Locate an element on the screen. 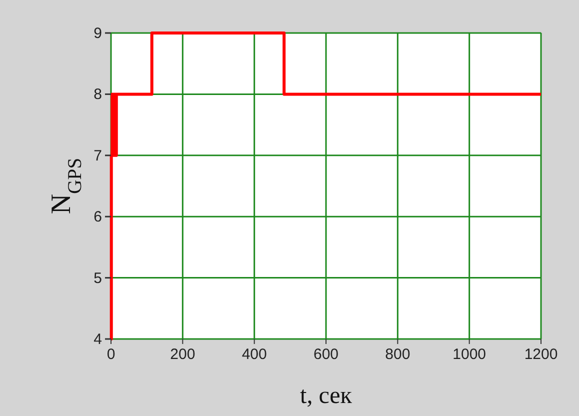 This screenshot has width=579, height=416. x-tick-label: 400 is located at coordinates (254, 354).